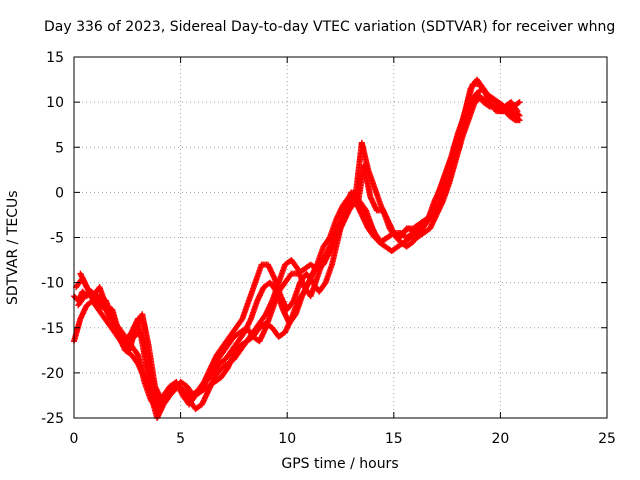 The height and width of the screenshot is (480, 640). Describe the element at coordinates (52, 374) in the screenshot. I see `y-tick-label: -20` at that location.